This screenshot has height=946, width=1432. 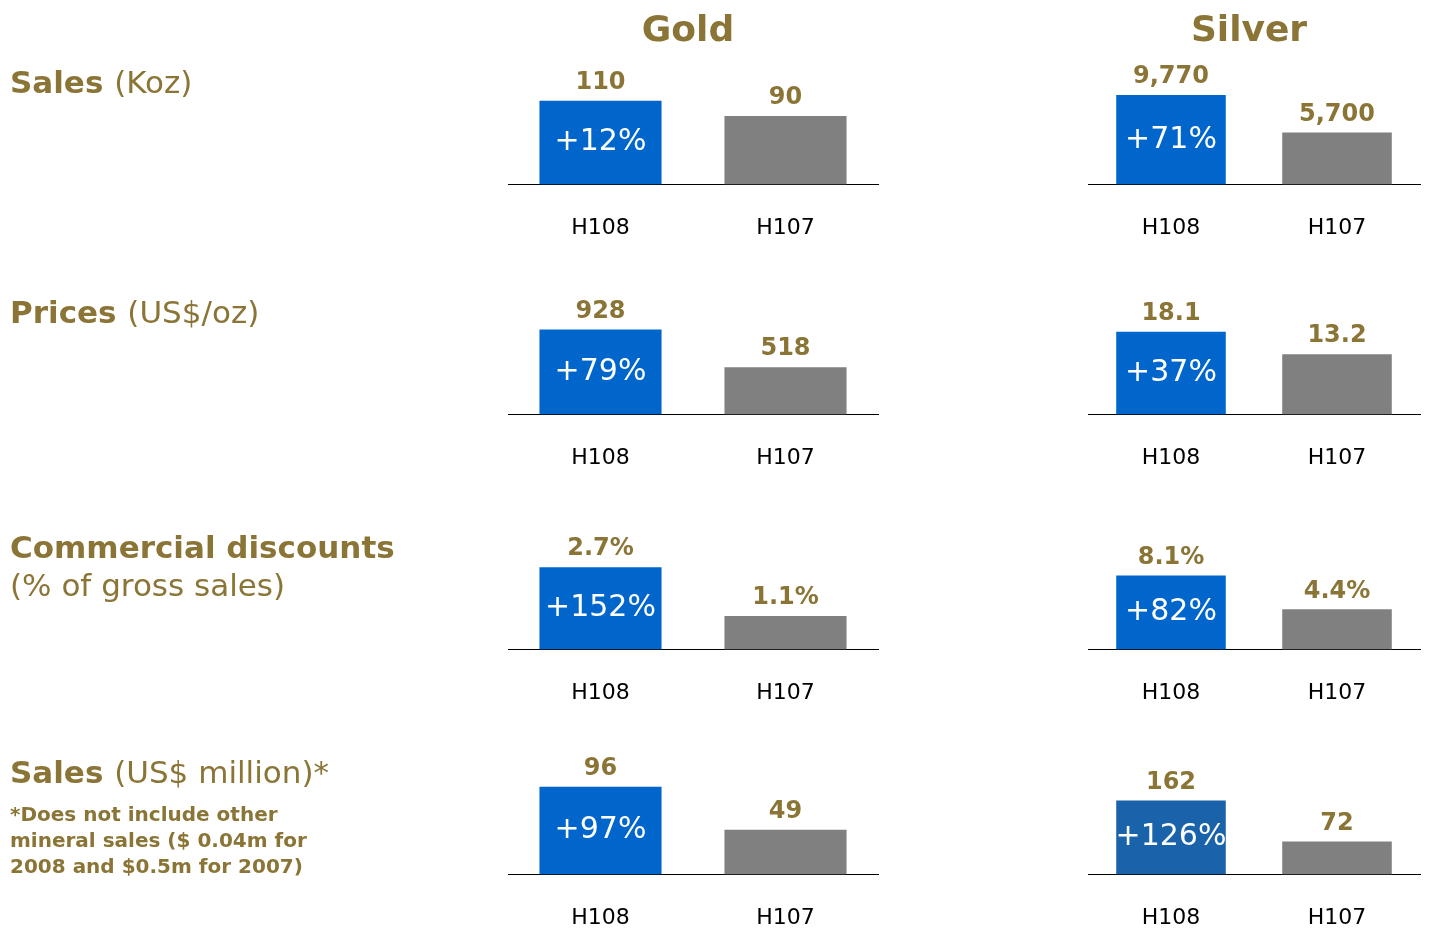 I want to click on data-label: 8.1%, so click(x=1171, y=555).